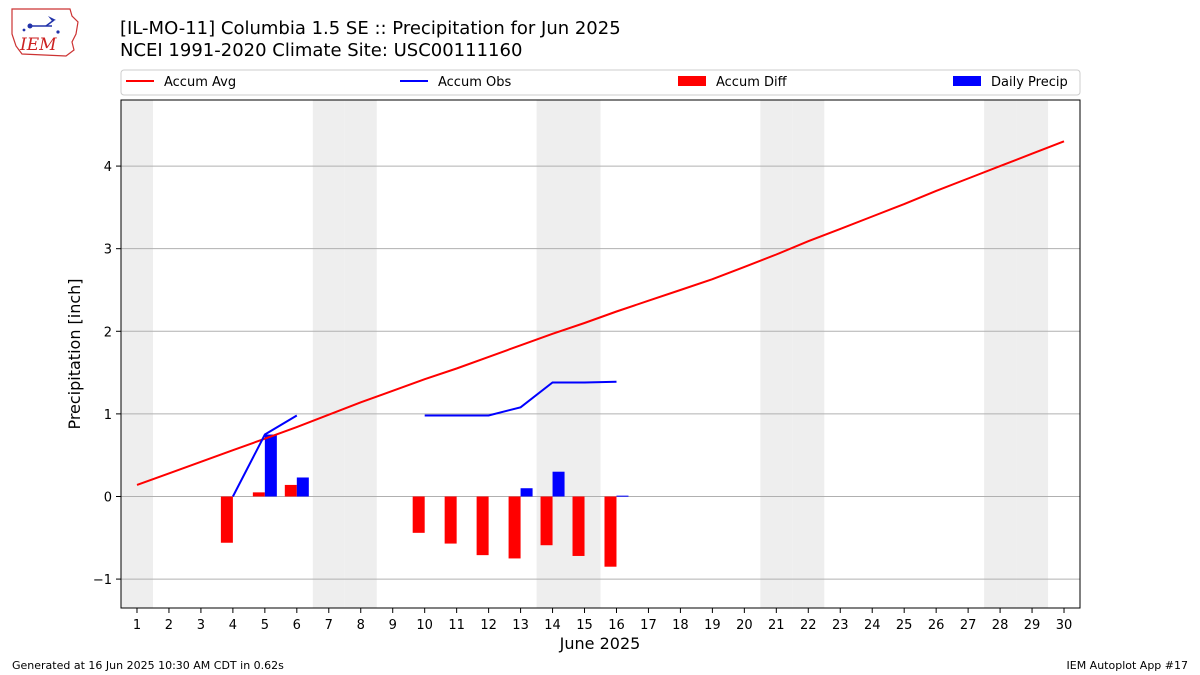 This screenshot has width=1200, height=675. Describe the element at coordinates (520, 625) in the screenshot. I see `x-tick-label: 13` at that location.